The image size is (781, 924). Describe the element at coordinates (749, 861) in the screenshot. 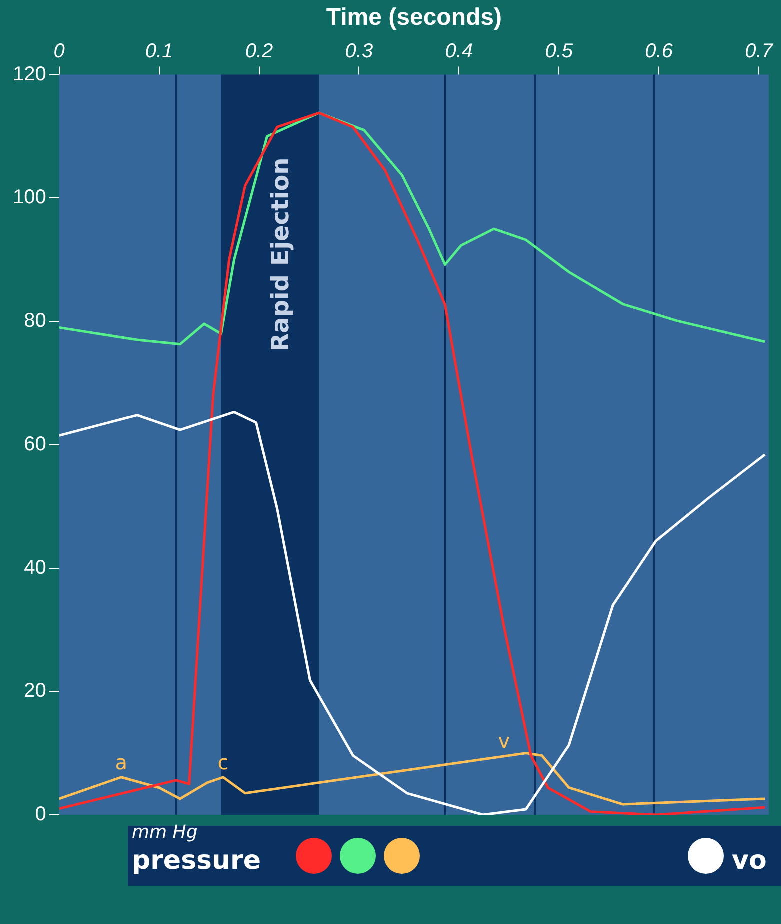

I see `text: vo` at that location.